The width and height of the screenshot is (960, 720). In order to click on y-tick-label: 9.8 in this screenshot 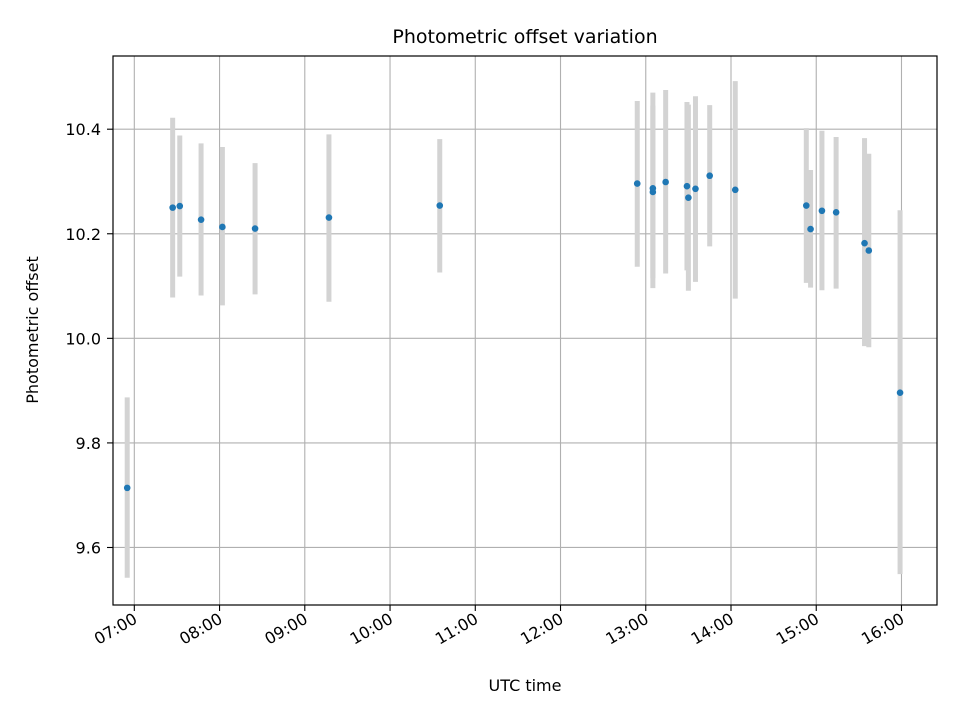, I will do `click(88, 443)`.